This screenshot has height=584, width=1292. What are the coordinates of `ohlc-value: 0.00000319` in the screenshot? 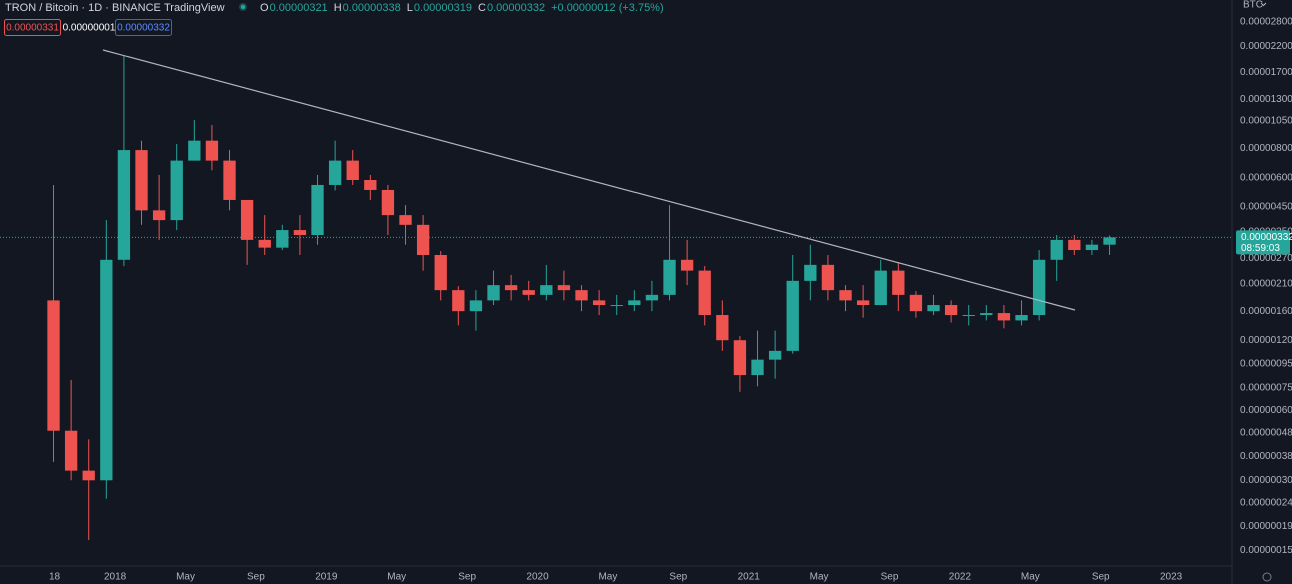 It's located at (443, 8).